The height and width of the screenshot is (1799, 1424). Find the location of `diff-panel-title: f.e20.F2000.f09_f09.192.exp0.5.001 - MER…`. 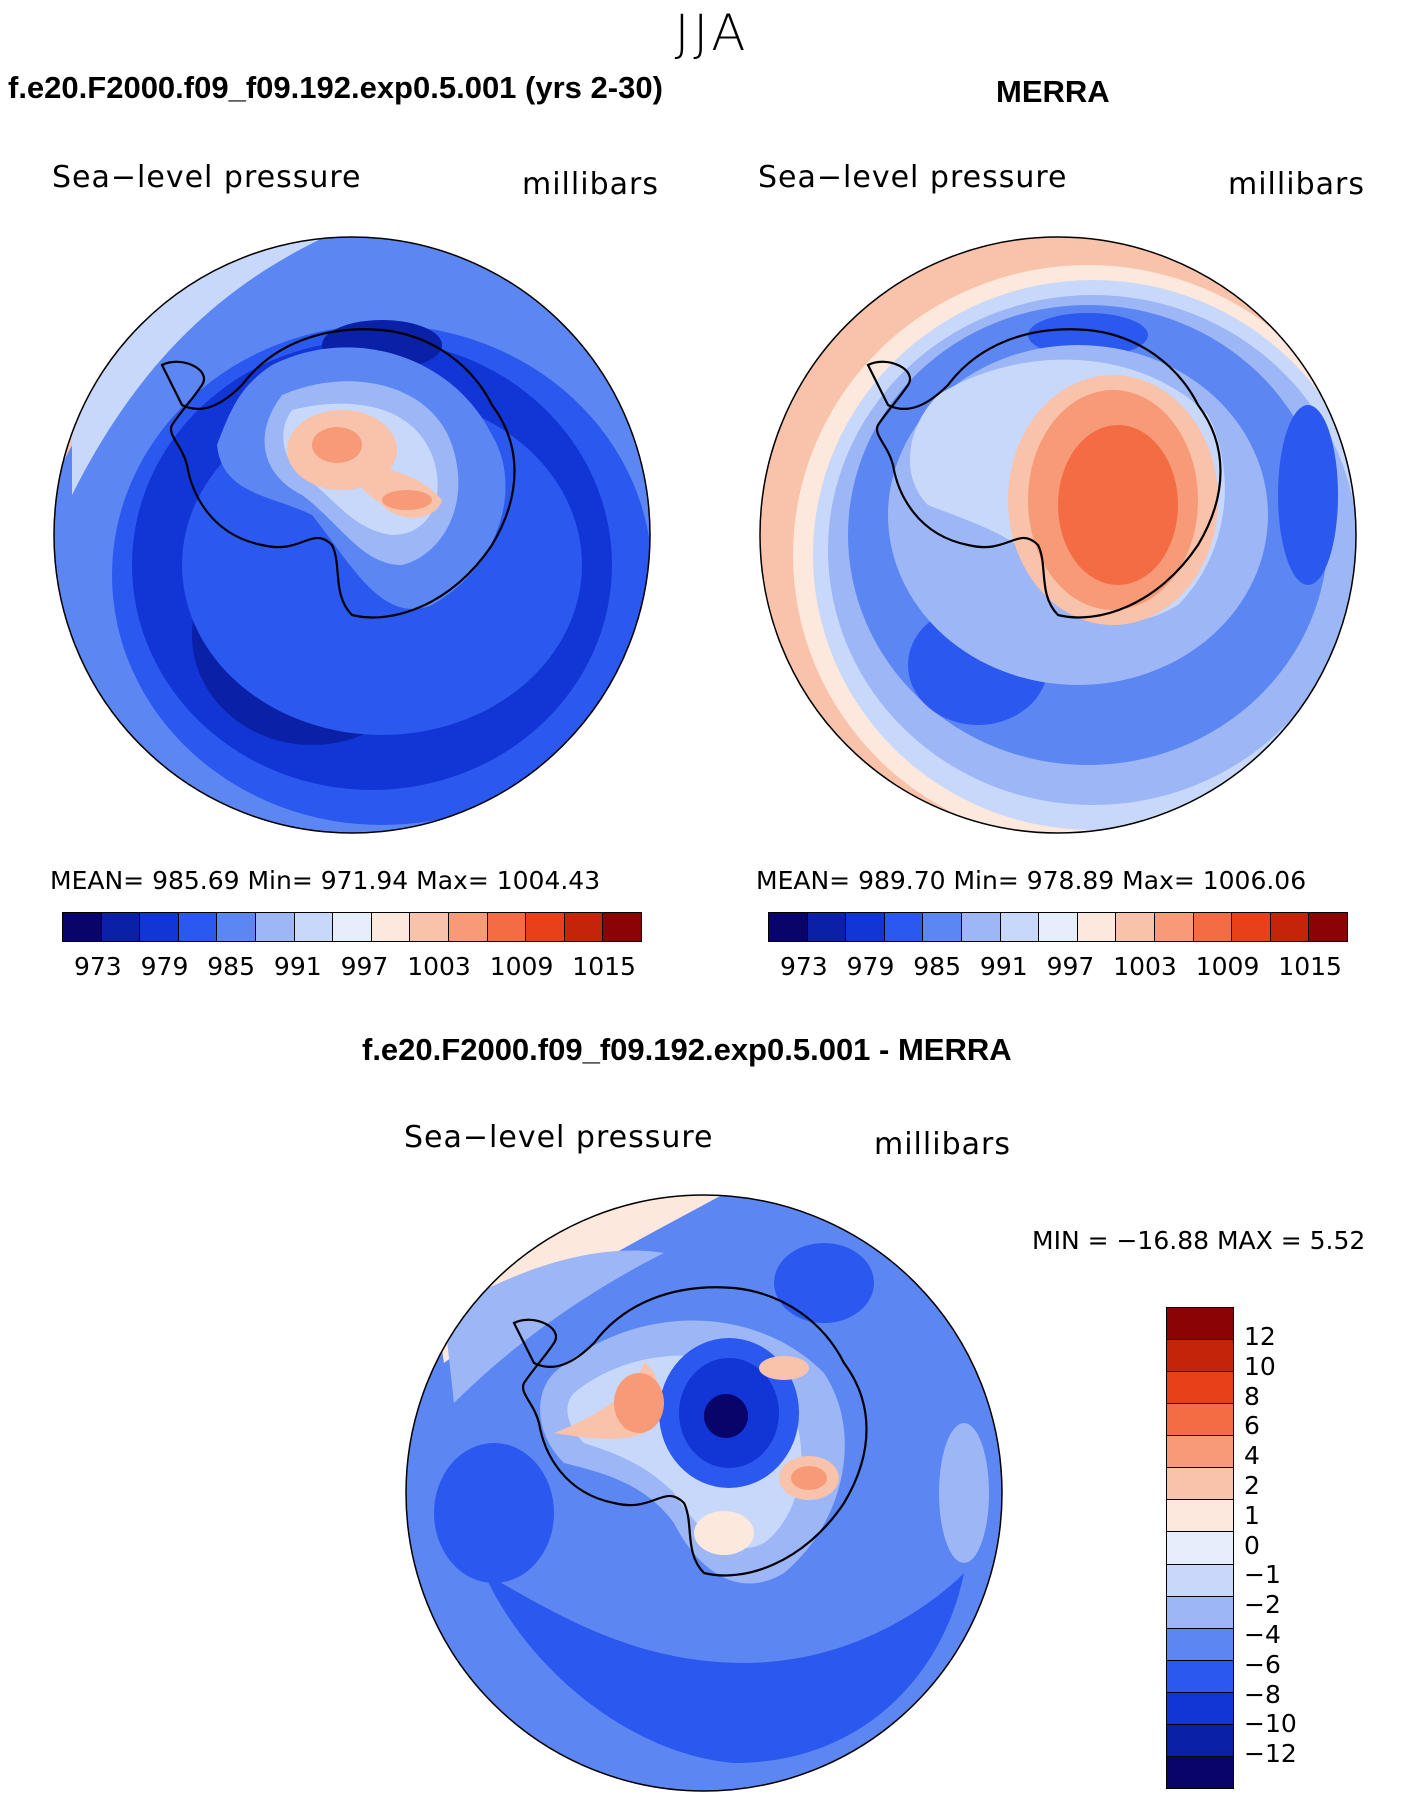

diff-panel-title: f.e20.F2000.f09_f09.192.exp0.5.001 - MER… is located at coordinates (687, 1049).